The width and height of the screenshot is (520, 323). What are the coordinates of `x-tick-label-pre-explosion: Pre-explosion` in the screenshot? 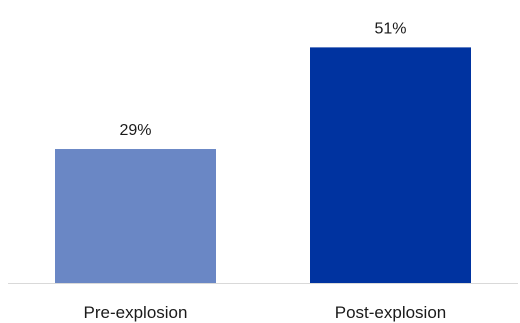 It's located at (136, 312).